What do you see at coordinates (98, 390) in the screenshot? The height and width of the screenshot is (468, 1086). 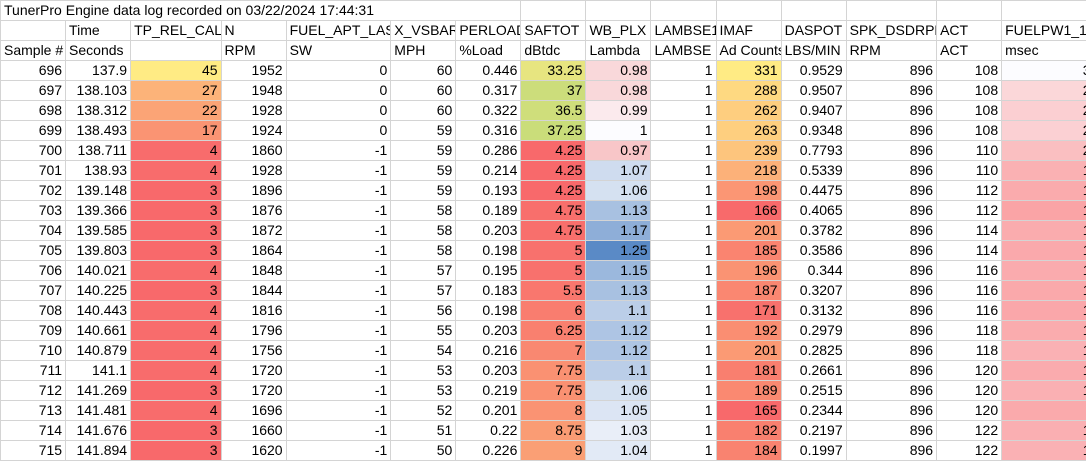 I see `data-cell: 141.269` at bounding box center [98, 390].